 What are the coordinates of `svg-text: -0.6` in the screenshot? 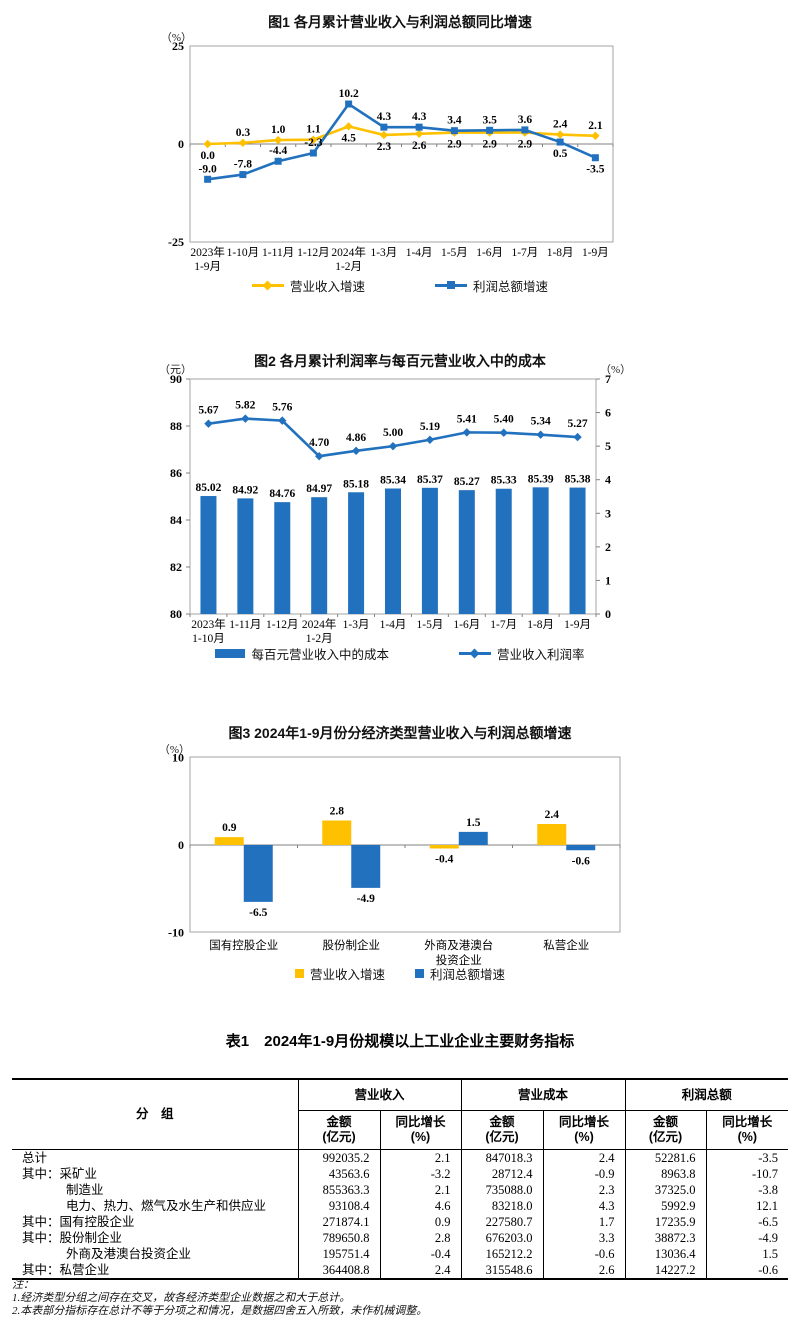 It's located at (581, 861).